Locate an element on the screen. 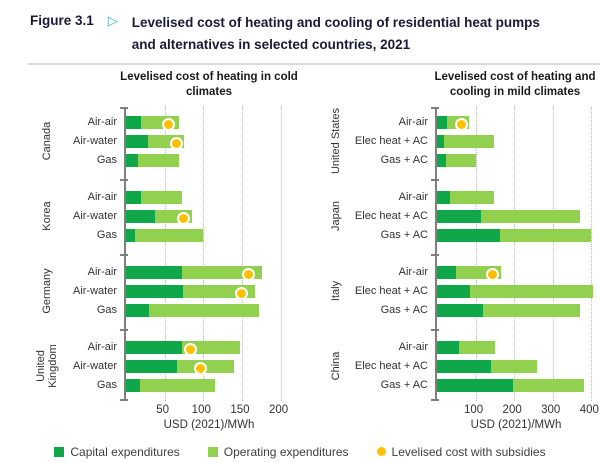  x-tick-label: 150 is located at coordinates (240, 409).